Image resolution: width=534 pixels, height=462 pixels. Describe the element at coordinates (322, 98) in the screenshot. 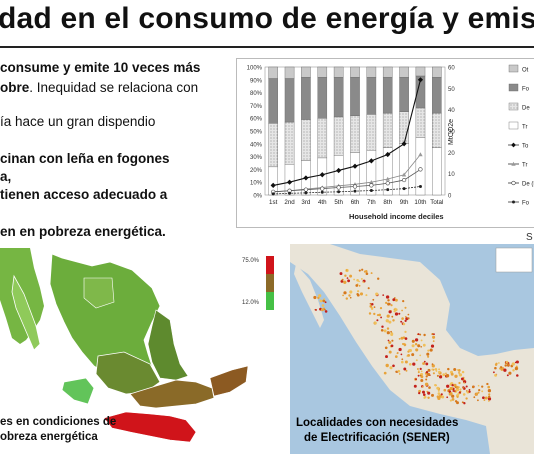

I see `chart-bar-fo-4th` at that location.